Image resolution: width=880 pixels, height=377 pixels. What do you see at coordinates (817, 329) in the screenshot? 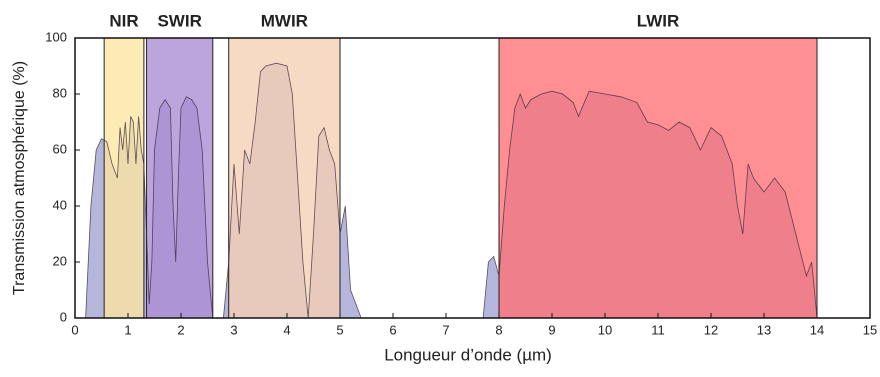
I see `x-tick-label: 14` at bounding box center [817, 329].